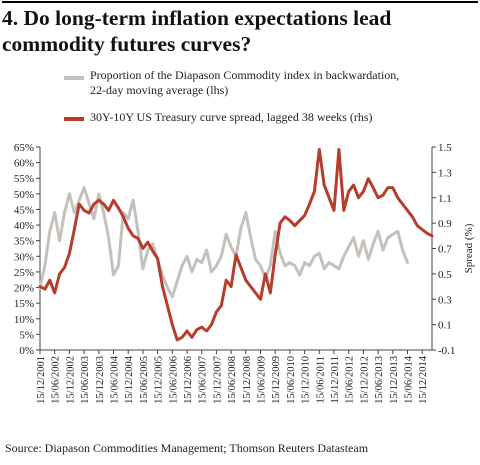 This screenshot has width=480, height=465. Describe the element at coordinates (70, 380) in the screenshot. I see `x-tick-label: 15/12/2002` at that location.